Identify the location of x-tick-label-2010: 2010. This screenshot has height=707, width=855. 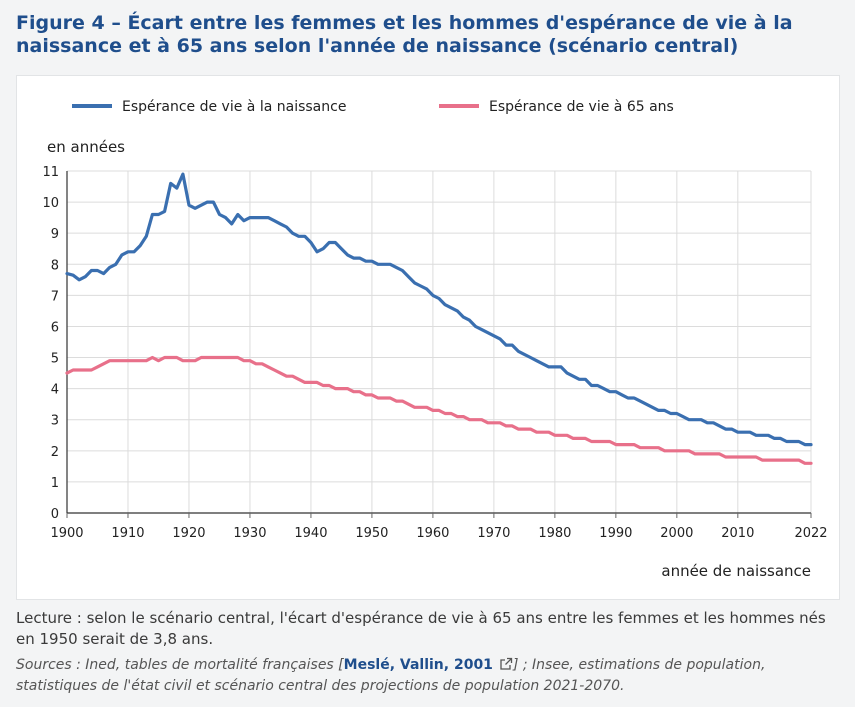
(737, 533).